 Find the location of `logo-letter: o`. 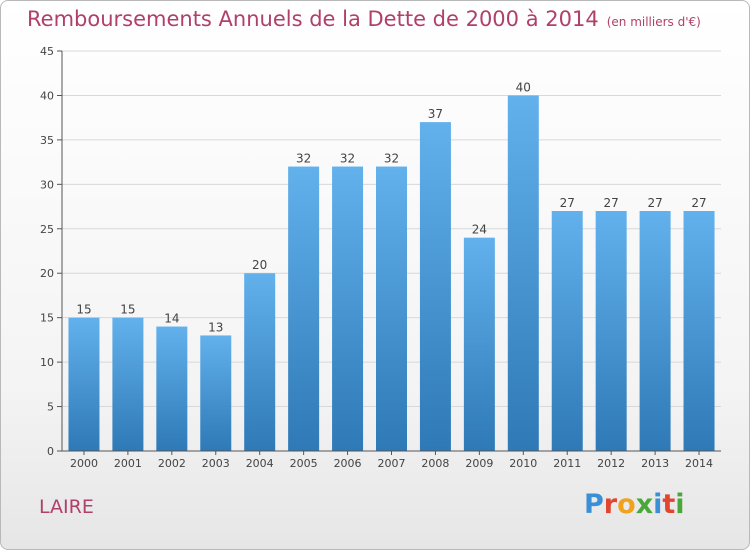

logo-letter: o is located at coordinates (626, 504).